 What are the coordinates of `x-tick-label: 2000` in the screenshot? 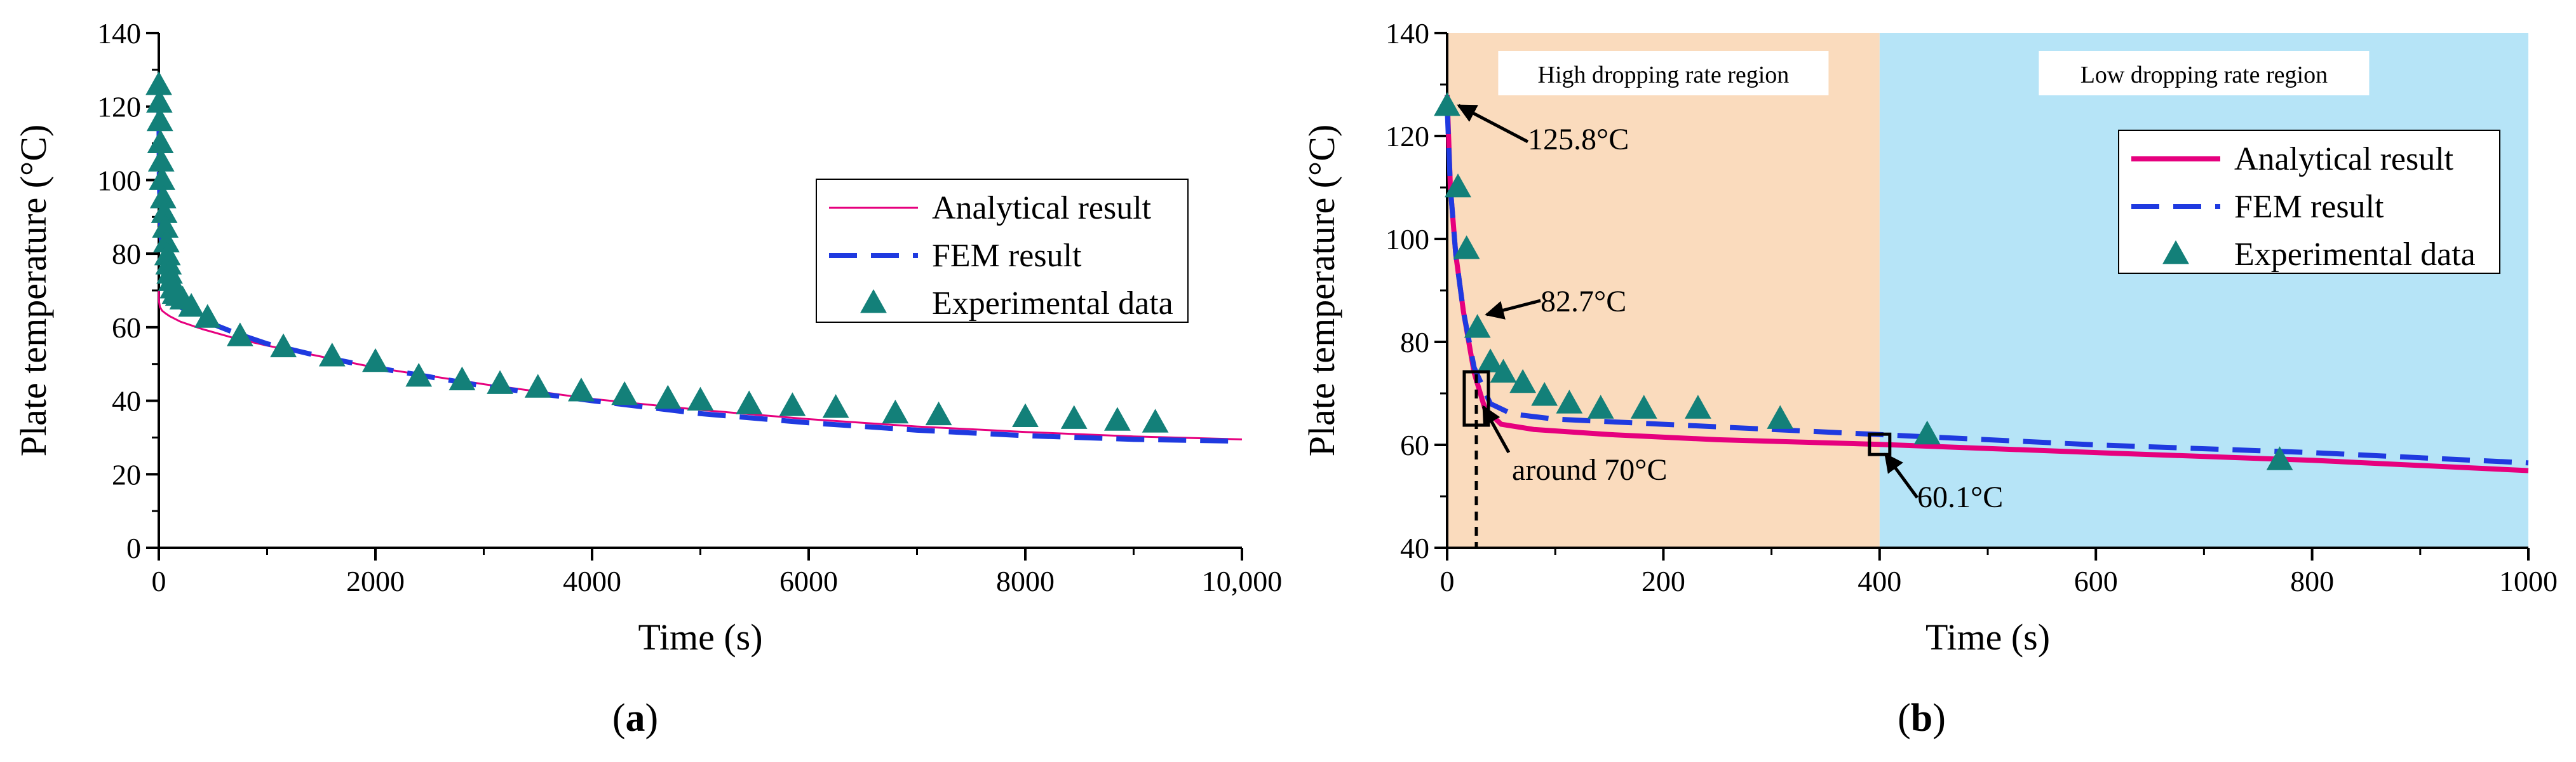 It's located at (375, 581).